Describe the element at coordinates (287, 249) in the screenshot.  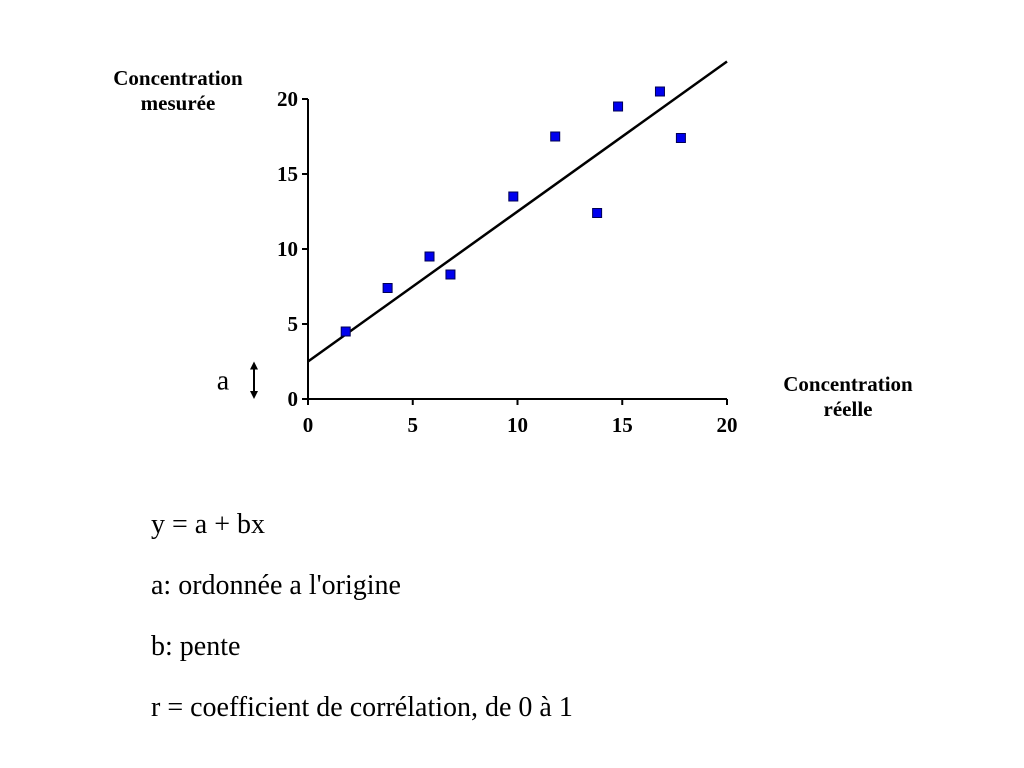
I see `y-tick-label: 10` at that location.